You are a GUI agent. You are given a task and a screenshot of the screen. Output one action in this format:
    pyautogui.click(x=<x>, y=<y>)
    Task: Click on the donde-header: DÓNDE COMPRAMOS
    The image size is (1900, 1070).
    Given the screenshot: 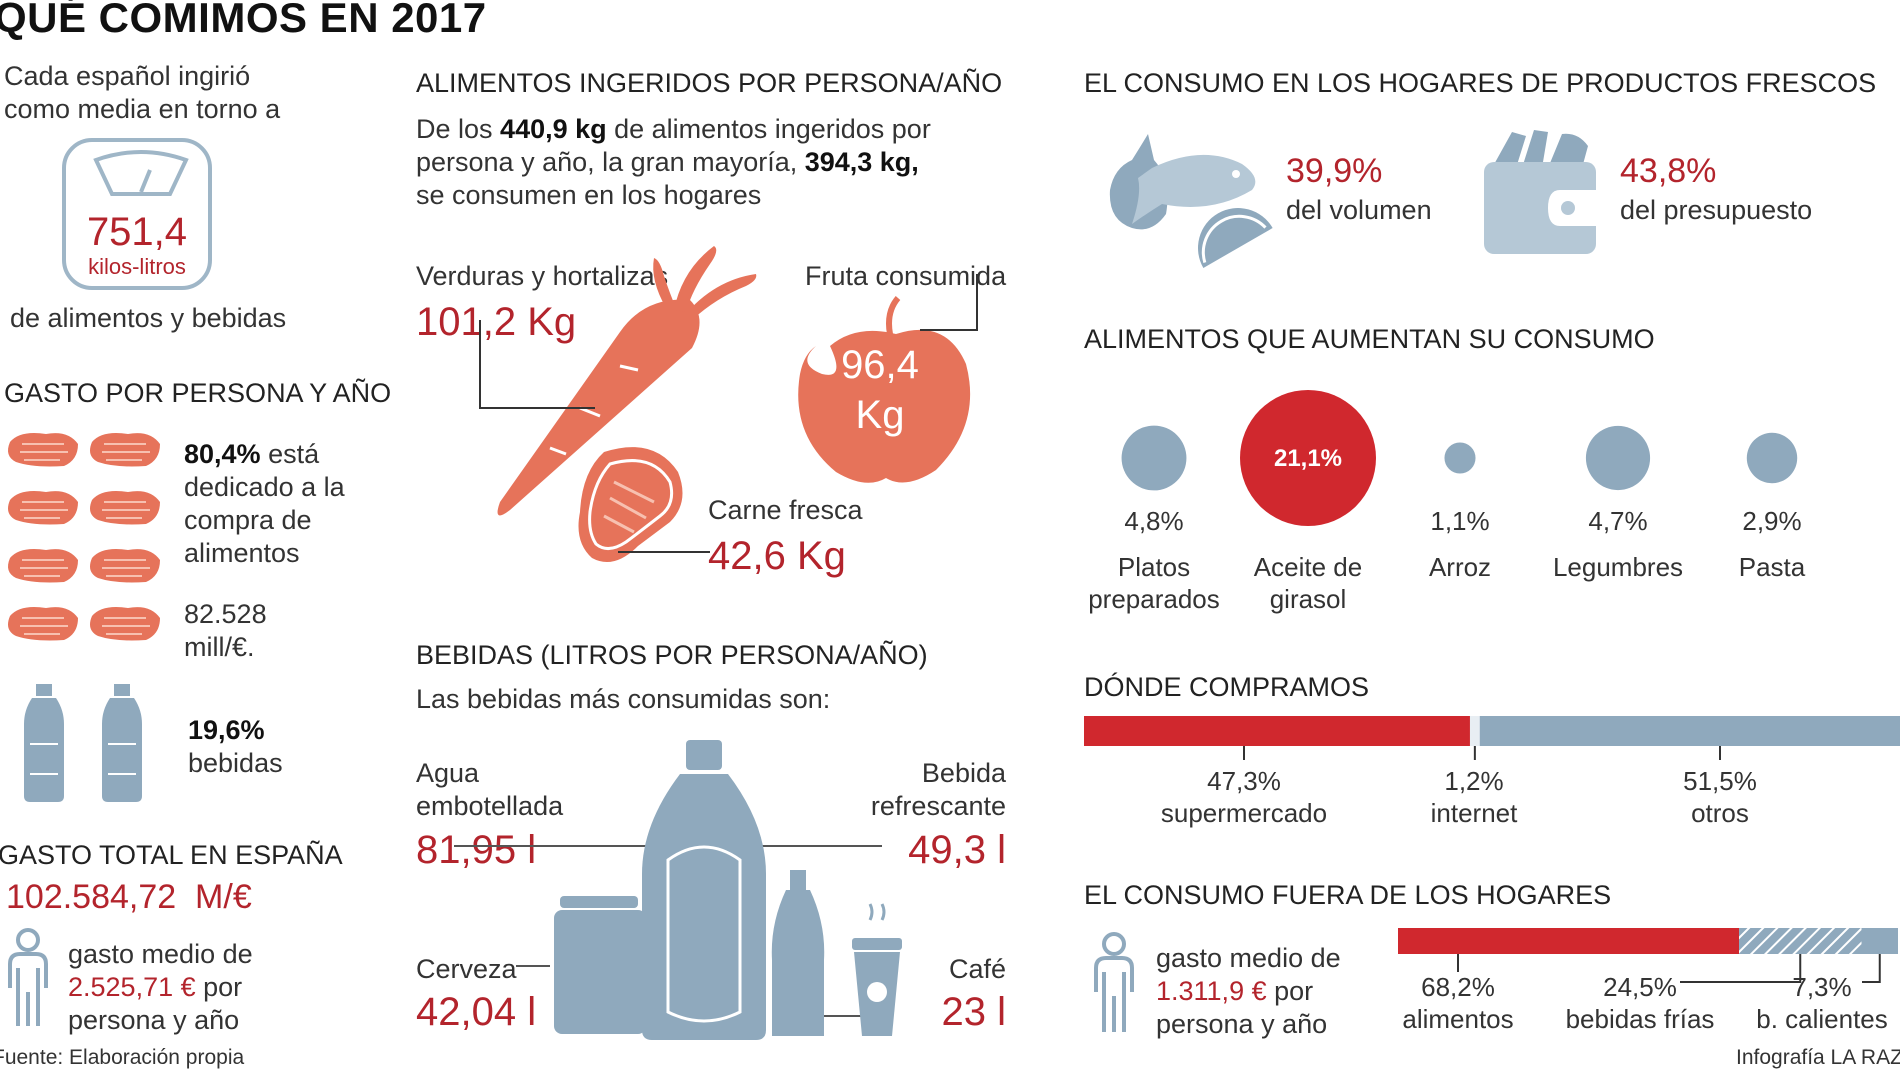 What is the action you would take?
    pyautogui.click(x=1227, y=687)
    